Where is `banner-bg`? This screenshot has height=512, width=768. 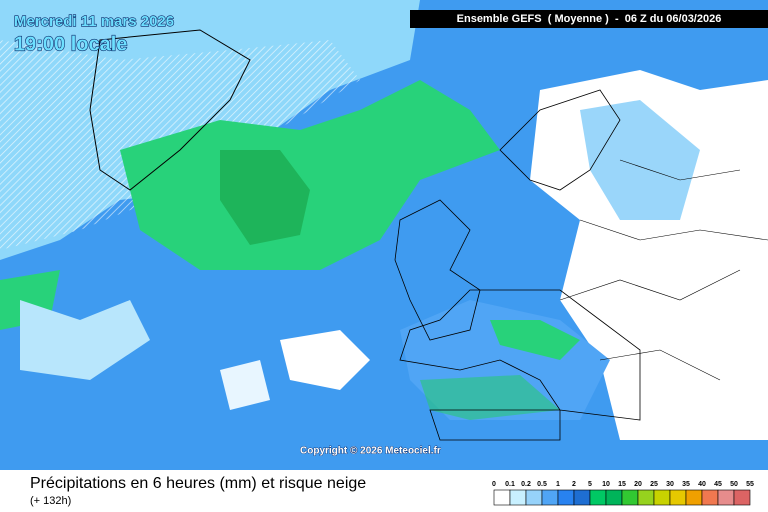
banner-bg is located at coordinates (589, 19).